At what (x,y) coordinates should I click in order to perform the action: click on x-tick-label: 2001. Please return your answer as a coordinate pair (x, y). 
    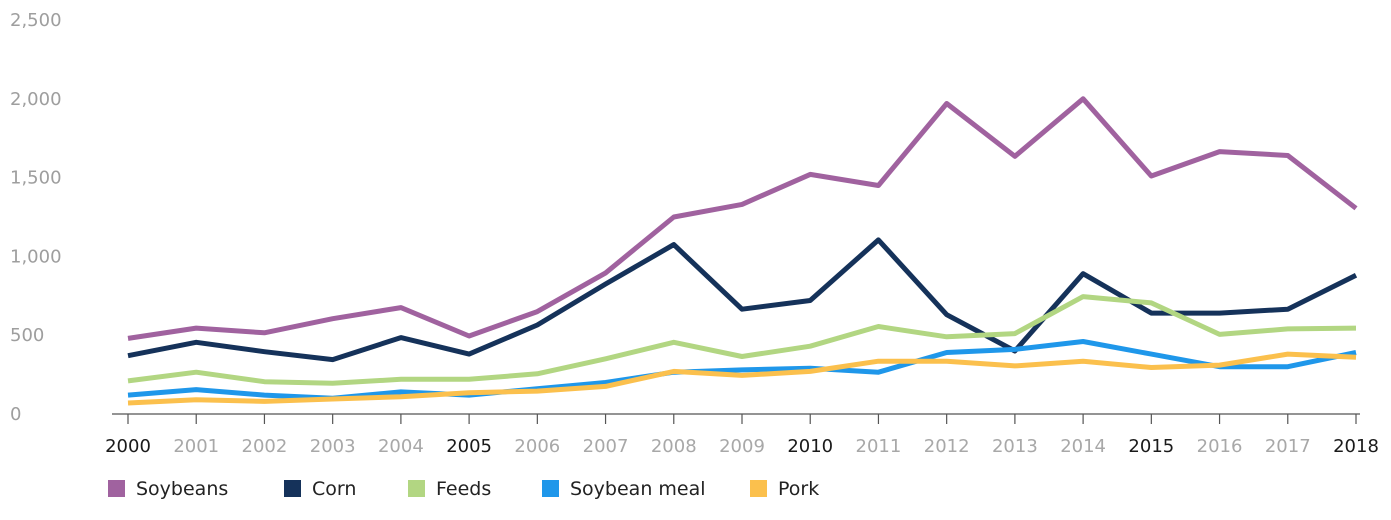
    Looking at the image, I should click on (196, 446).